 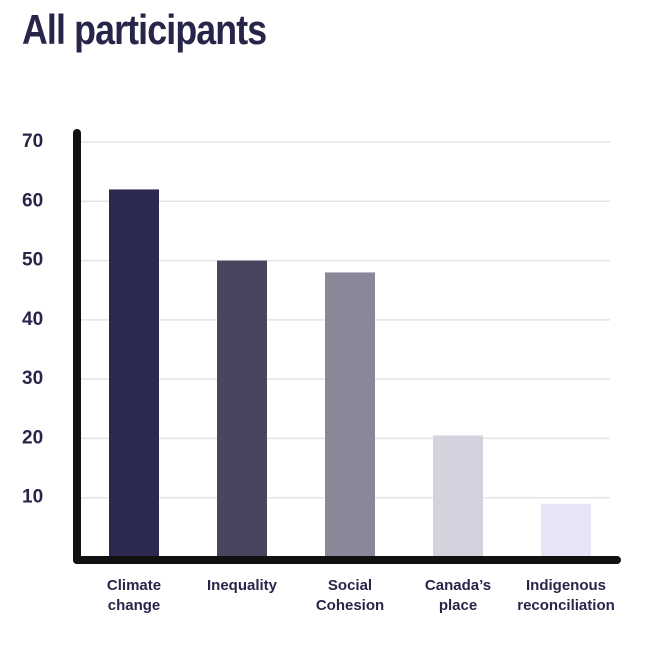 I want to click on y-tick-label: 50, so click(x=32, y=260).